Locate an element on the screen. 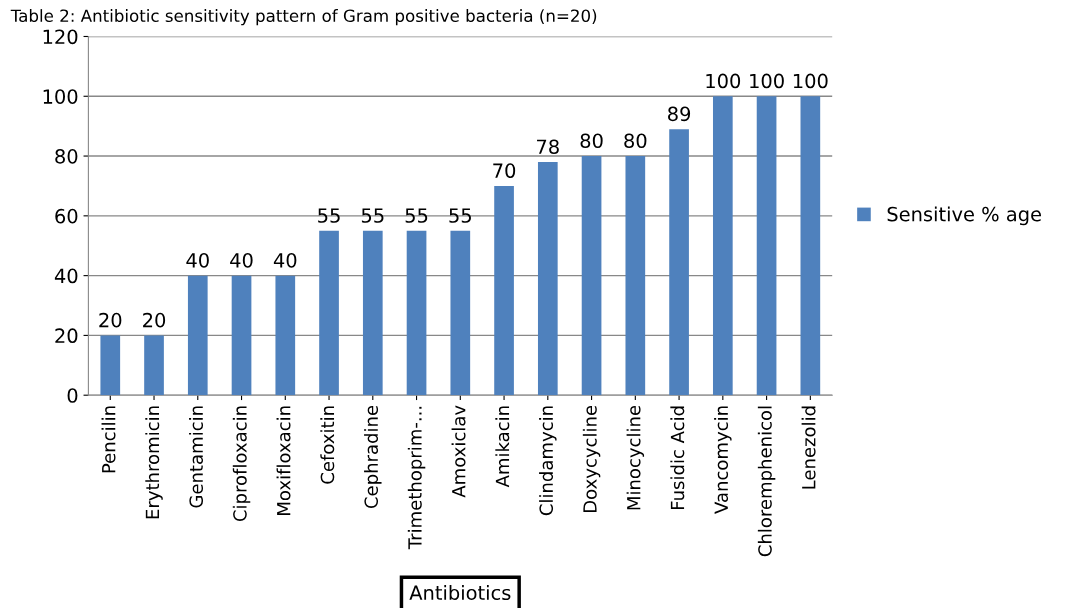 Image resolution: width=1078 pixels, height=608 pixels. data-label: 78 is located at coordinates (548, 147).